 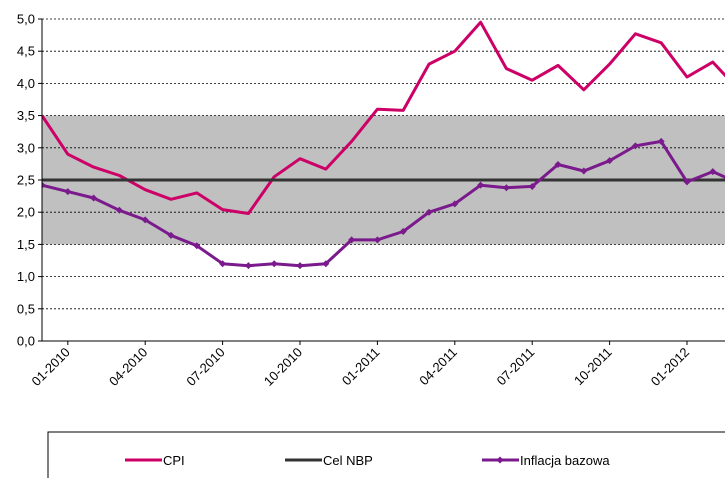 I want to click on x-tick-label: 07-2011, so click(x=516, y=367).